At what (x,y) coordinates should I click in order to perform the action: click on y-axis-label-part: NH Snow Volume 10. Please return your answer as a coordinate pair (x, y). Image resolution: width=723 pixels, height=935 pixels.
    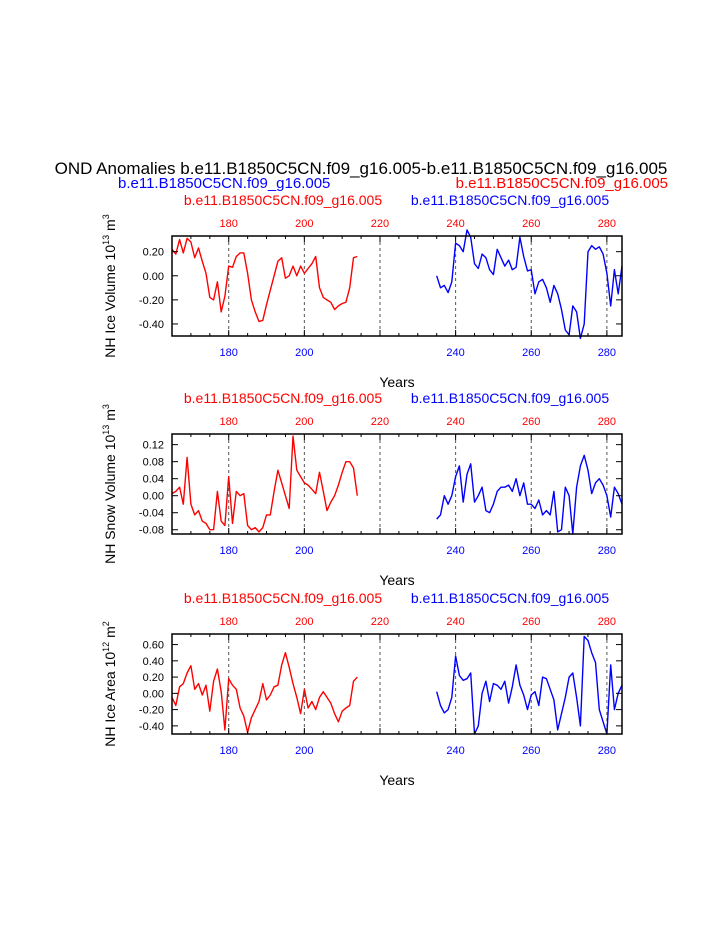
    Looking at the image, I should click on (110, 498).